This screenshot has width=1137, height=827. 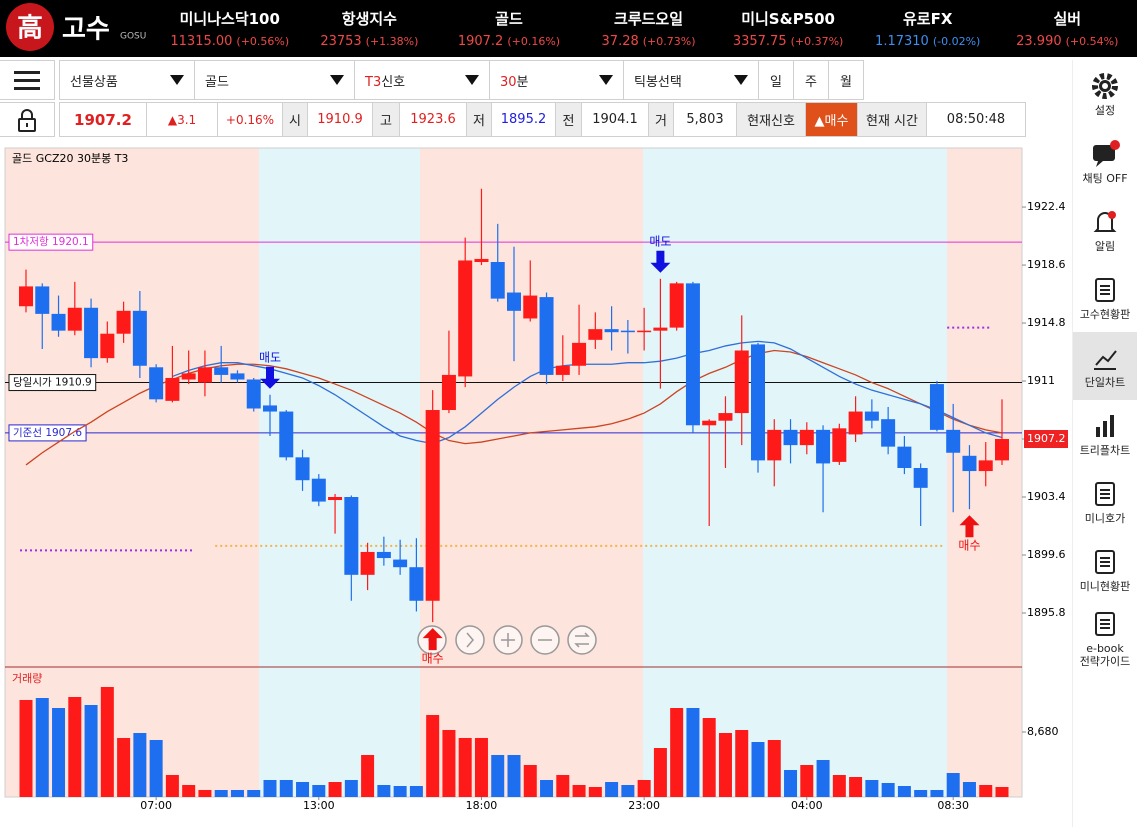 I want to click on menu-button, so click(x=27, y=80).